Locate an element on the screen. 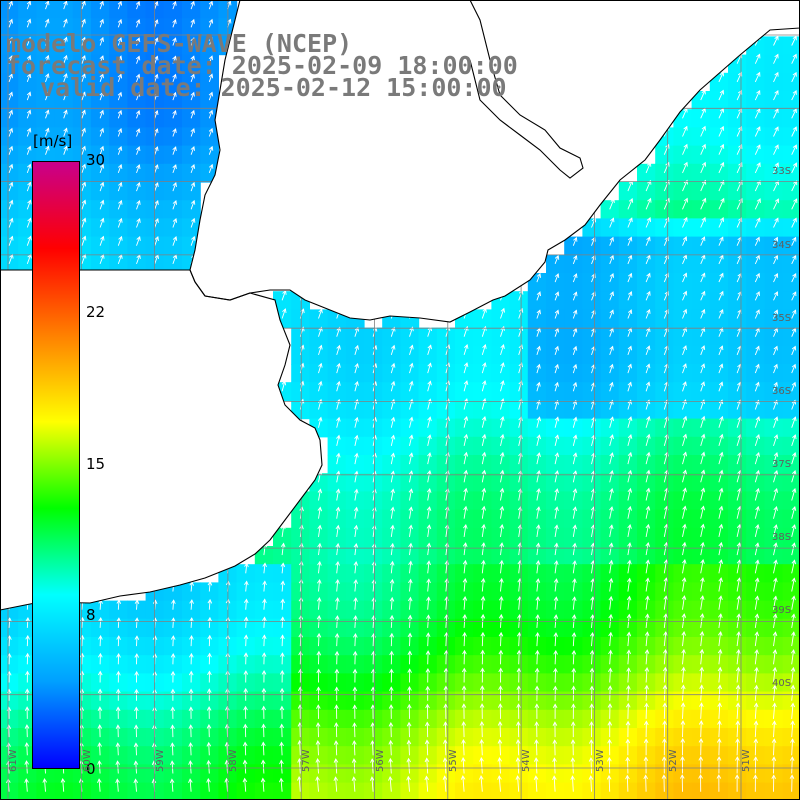 Image resolution: width=800 pixels, height=800 pixels. colorbar-tick-30: 30 is located at coordinates (96, 160).